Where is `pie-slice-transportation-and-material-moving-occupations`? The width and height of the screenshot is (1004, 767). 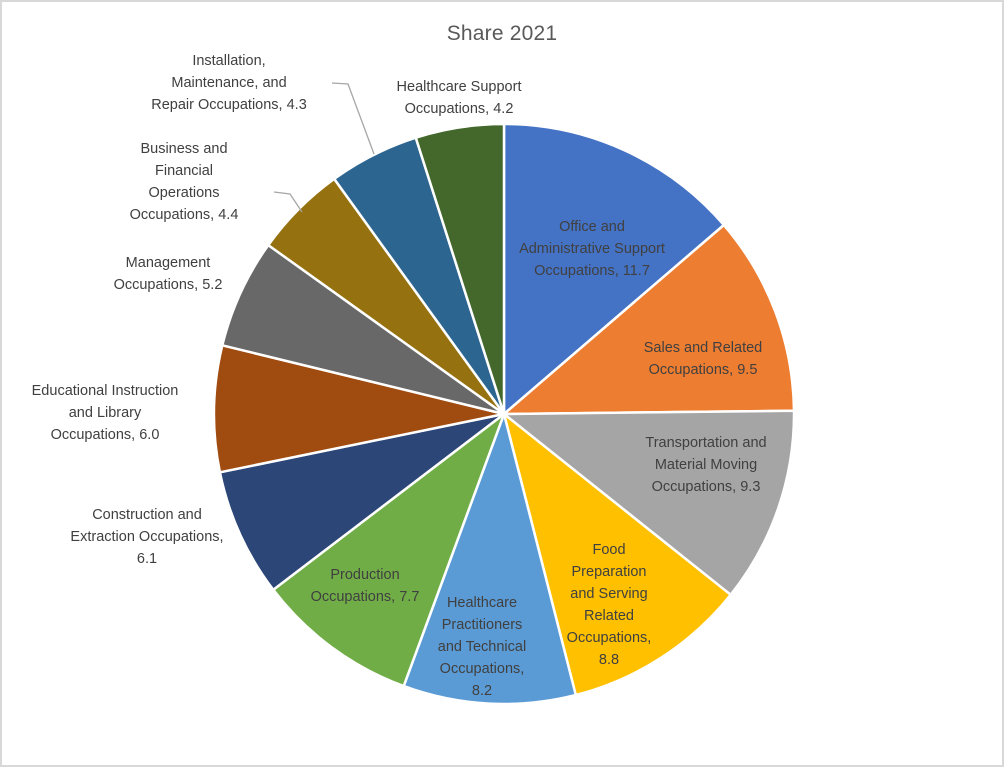 pie-slice-transportation-and-material-moving-occupations is located at coordinates (649, 503).